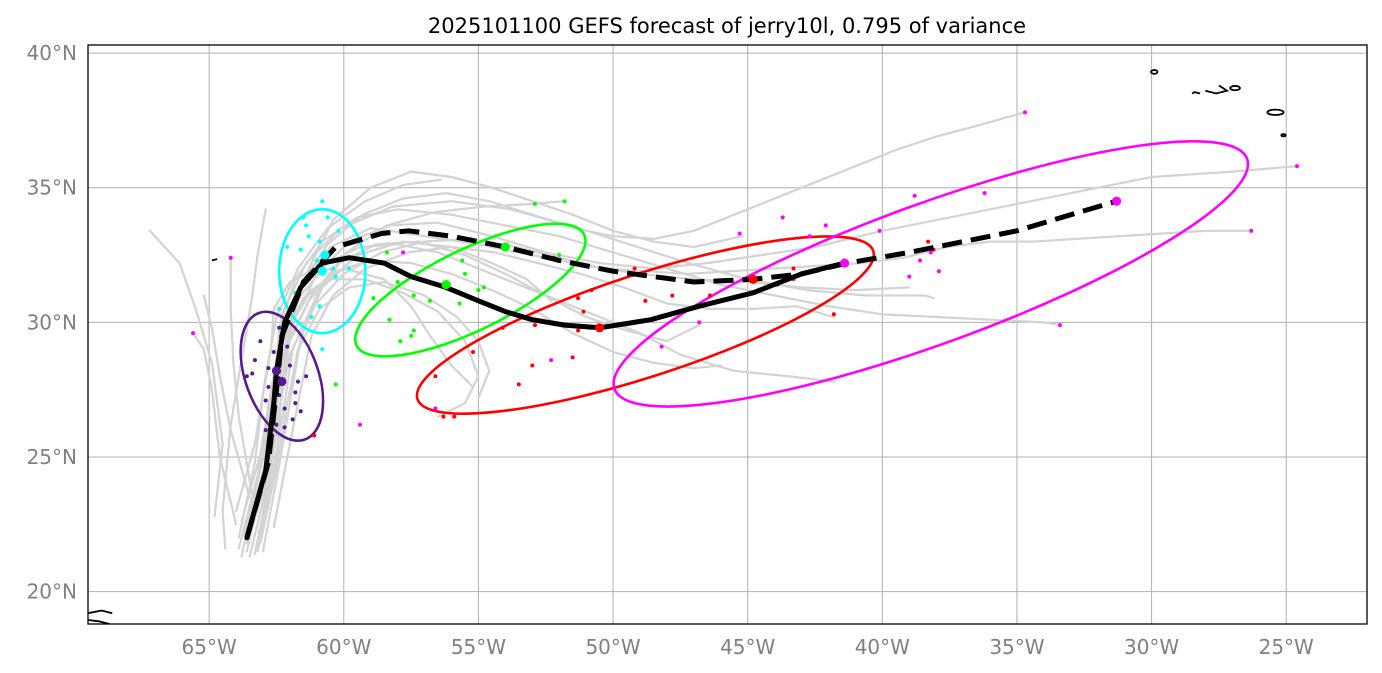 The width and height of the screenshot is (1382, 673). Describe the element at coordinates (52, 53) in the screenshot. I see `lat-tick-label: 40°N` at that location.